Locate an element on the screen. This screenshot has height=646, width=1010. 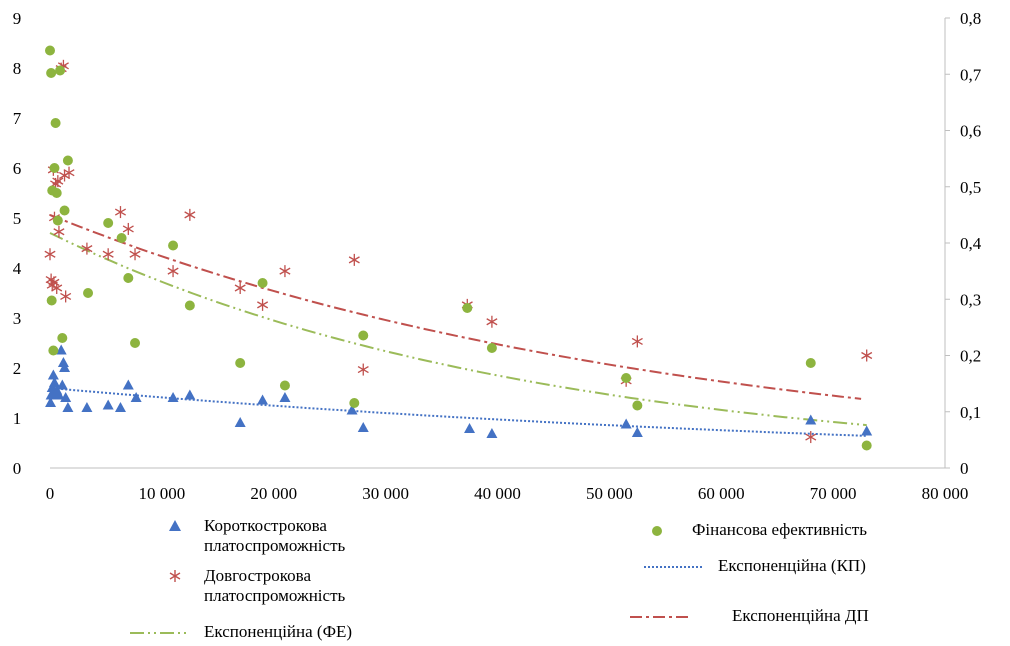
y2-tick-label: 0,2 is located at coordinates (970, 356).